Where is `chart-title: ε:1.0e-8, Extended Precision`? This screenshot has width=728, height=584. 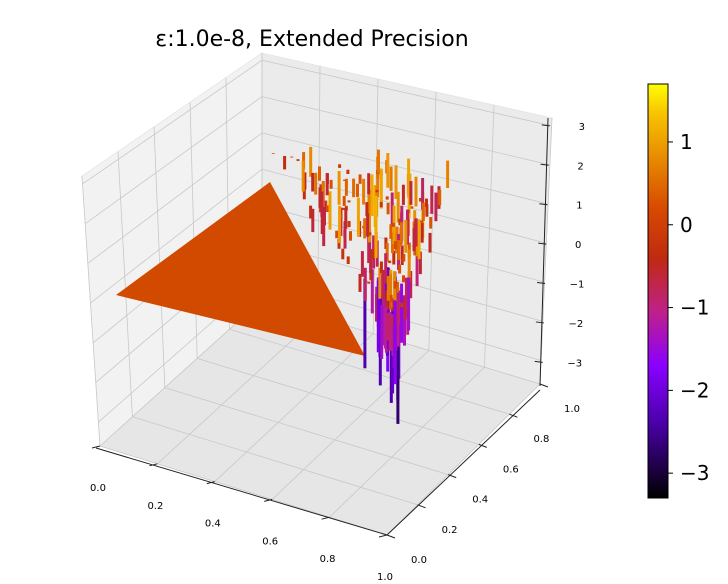
chart-title: ε:1.0e-8, Extended Precision is located at coordinates (311, 39).